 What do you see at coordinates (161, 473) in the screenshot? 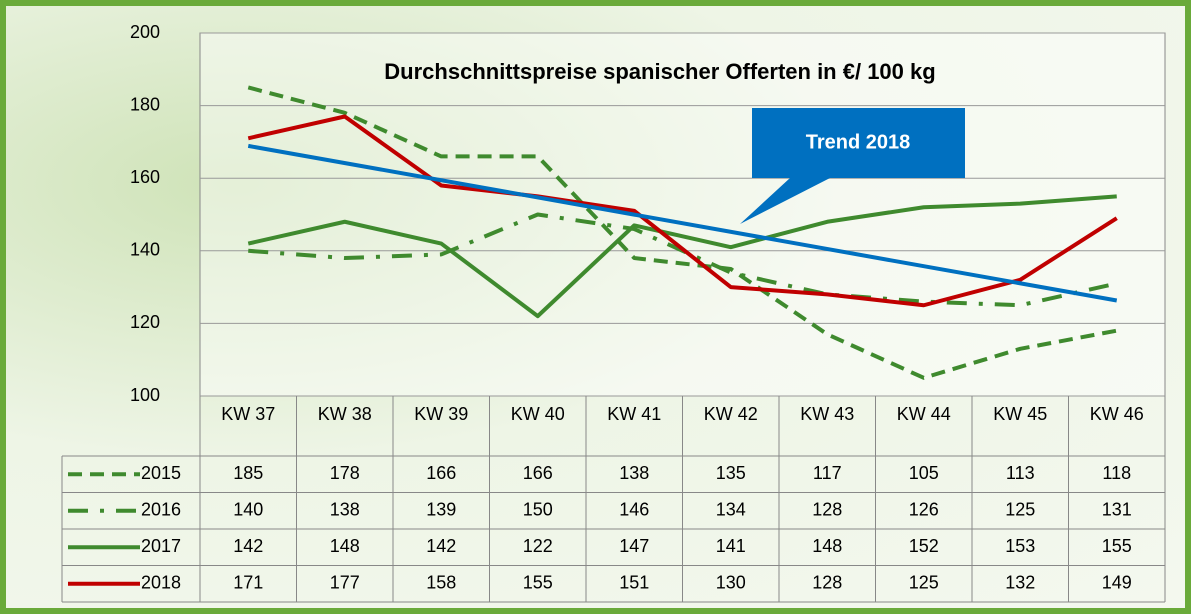
I see `legend-label: 2015` at bounding box center [161, 473].